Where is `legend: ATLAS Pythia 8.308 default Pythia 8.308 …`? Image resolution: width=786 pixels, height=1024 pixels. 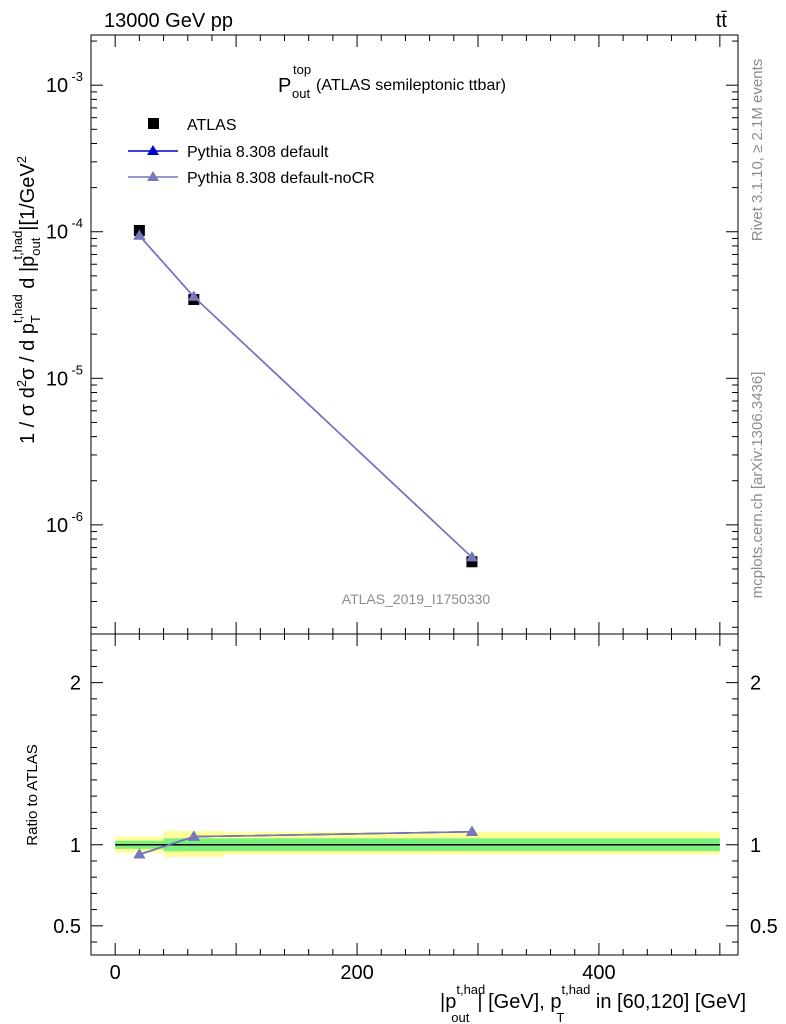 legend: ATLAS Pythia 8.308 default Pythia 8.308 … is located at coordinates (251, 152).